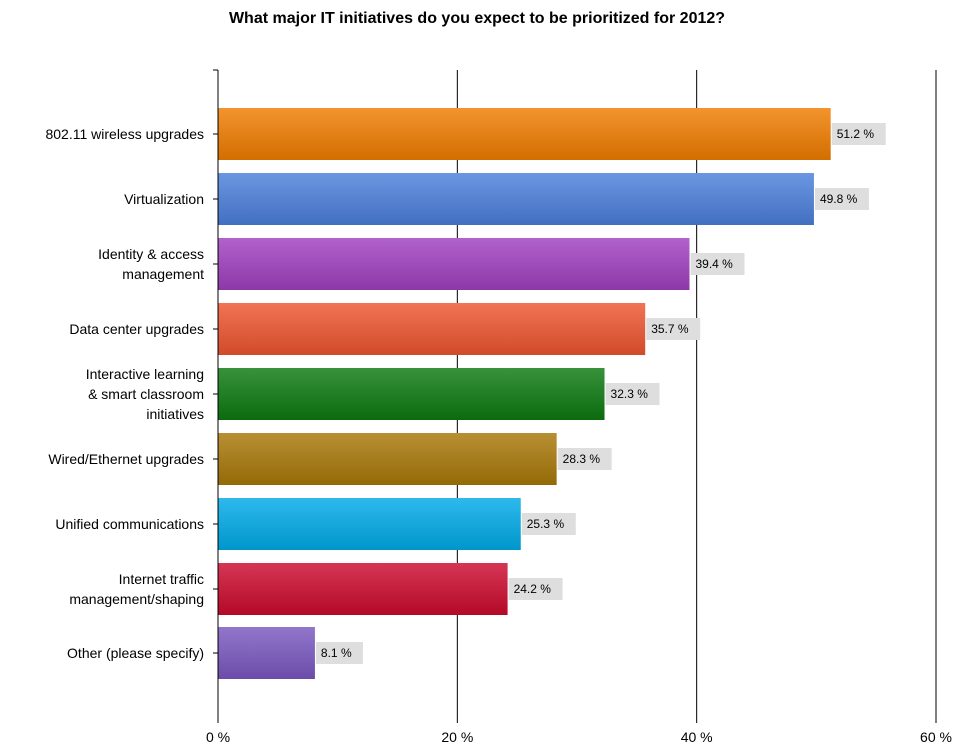 This screenshot has height=746, width=954. I want to click on category-label: Identity & access management, so click(151, 264).